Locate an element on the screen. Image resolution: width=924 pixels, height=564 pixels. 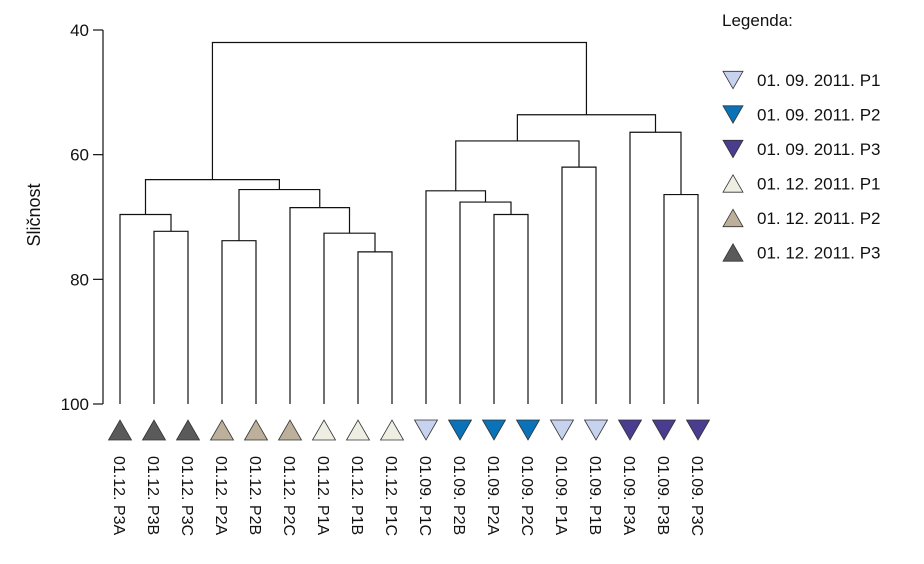
legend-item-label: 01. 12. 2011. P3 is located at coordinates (819, 253).